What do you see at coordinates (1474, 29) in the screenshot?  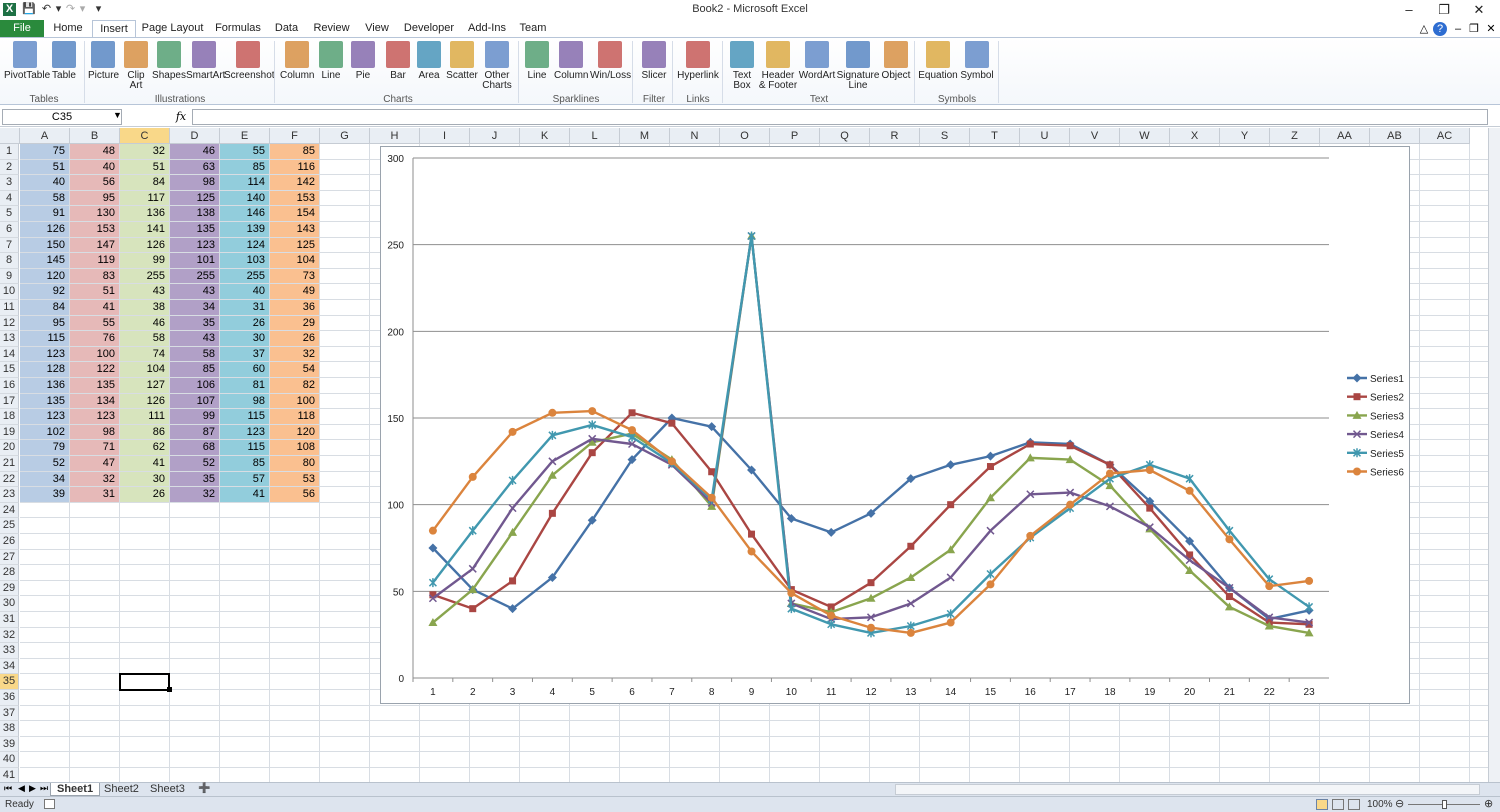 I see `workbook-restore-icon: ❐` at bounding box center [1474, 29].